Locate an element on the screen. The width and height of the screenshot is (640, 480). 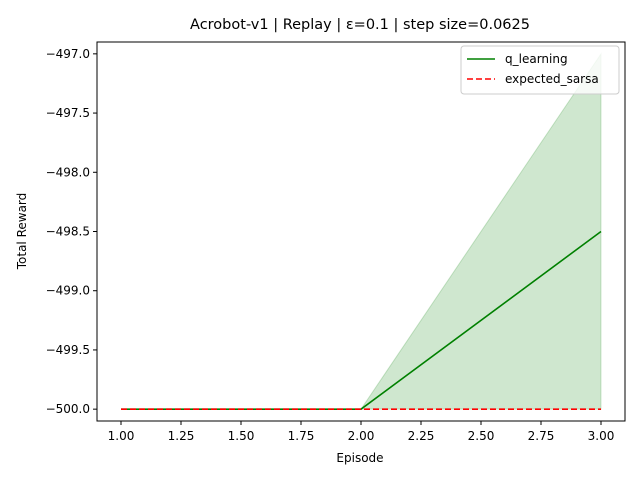
y-tick-label: −500.0 is located at coordinates (68, 409).